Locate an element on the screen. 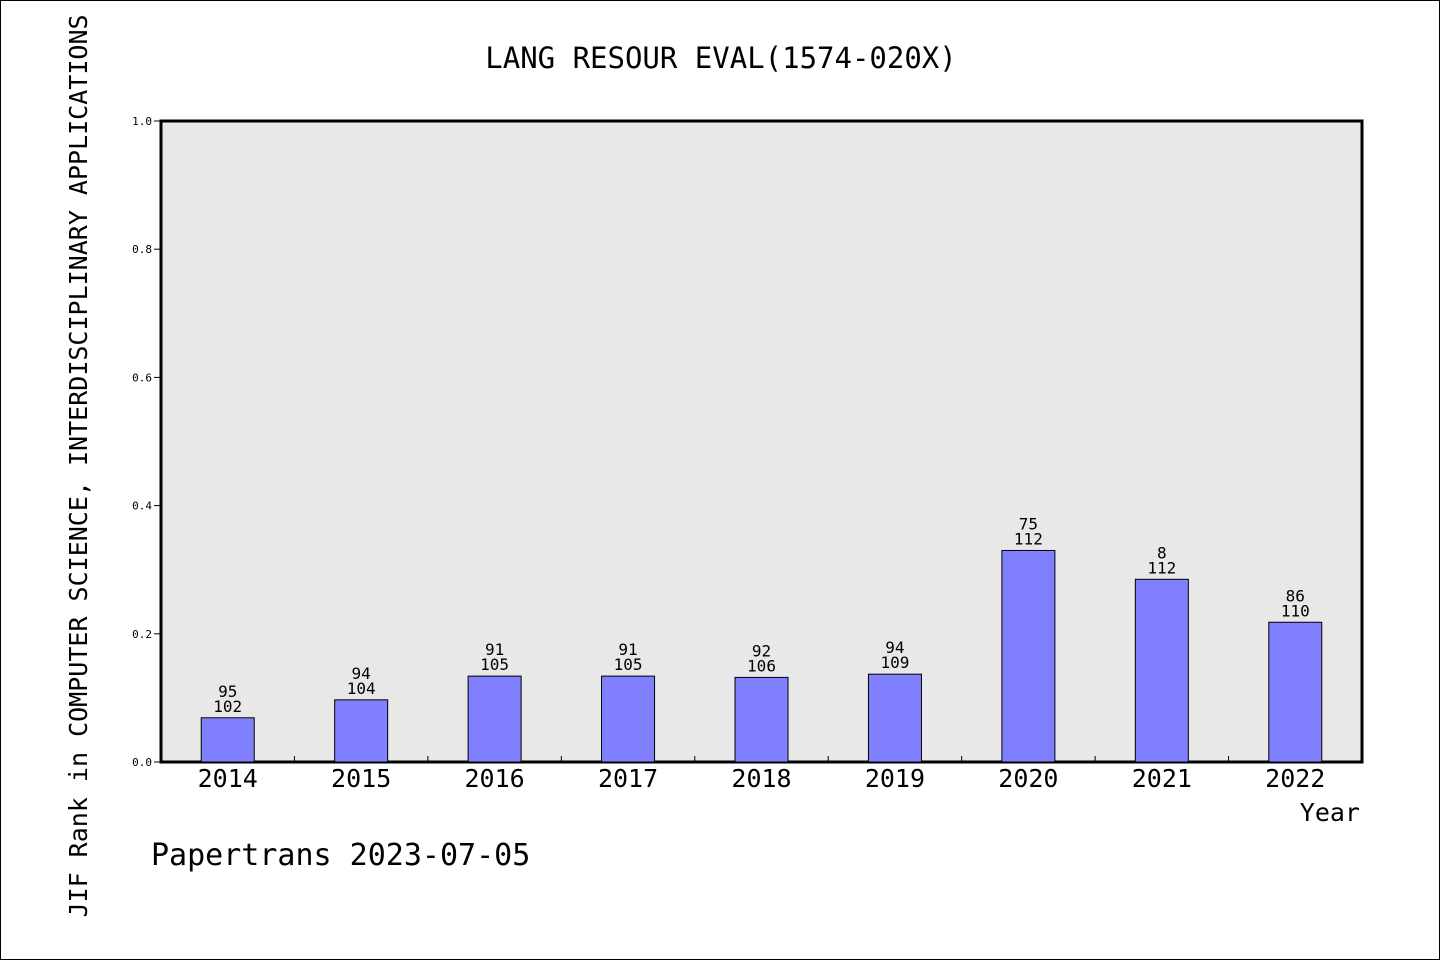 This screenshot has width=1440, height=961. y-tick-label: 0.0 is located at coordinates (142, 762).